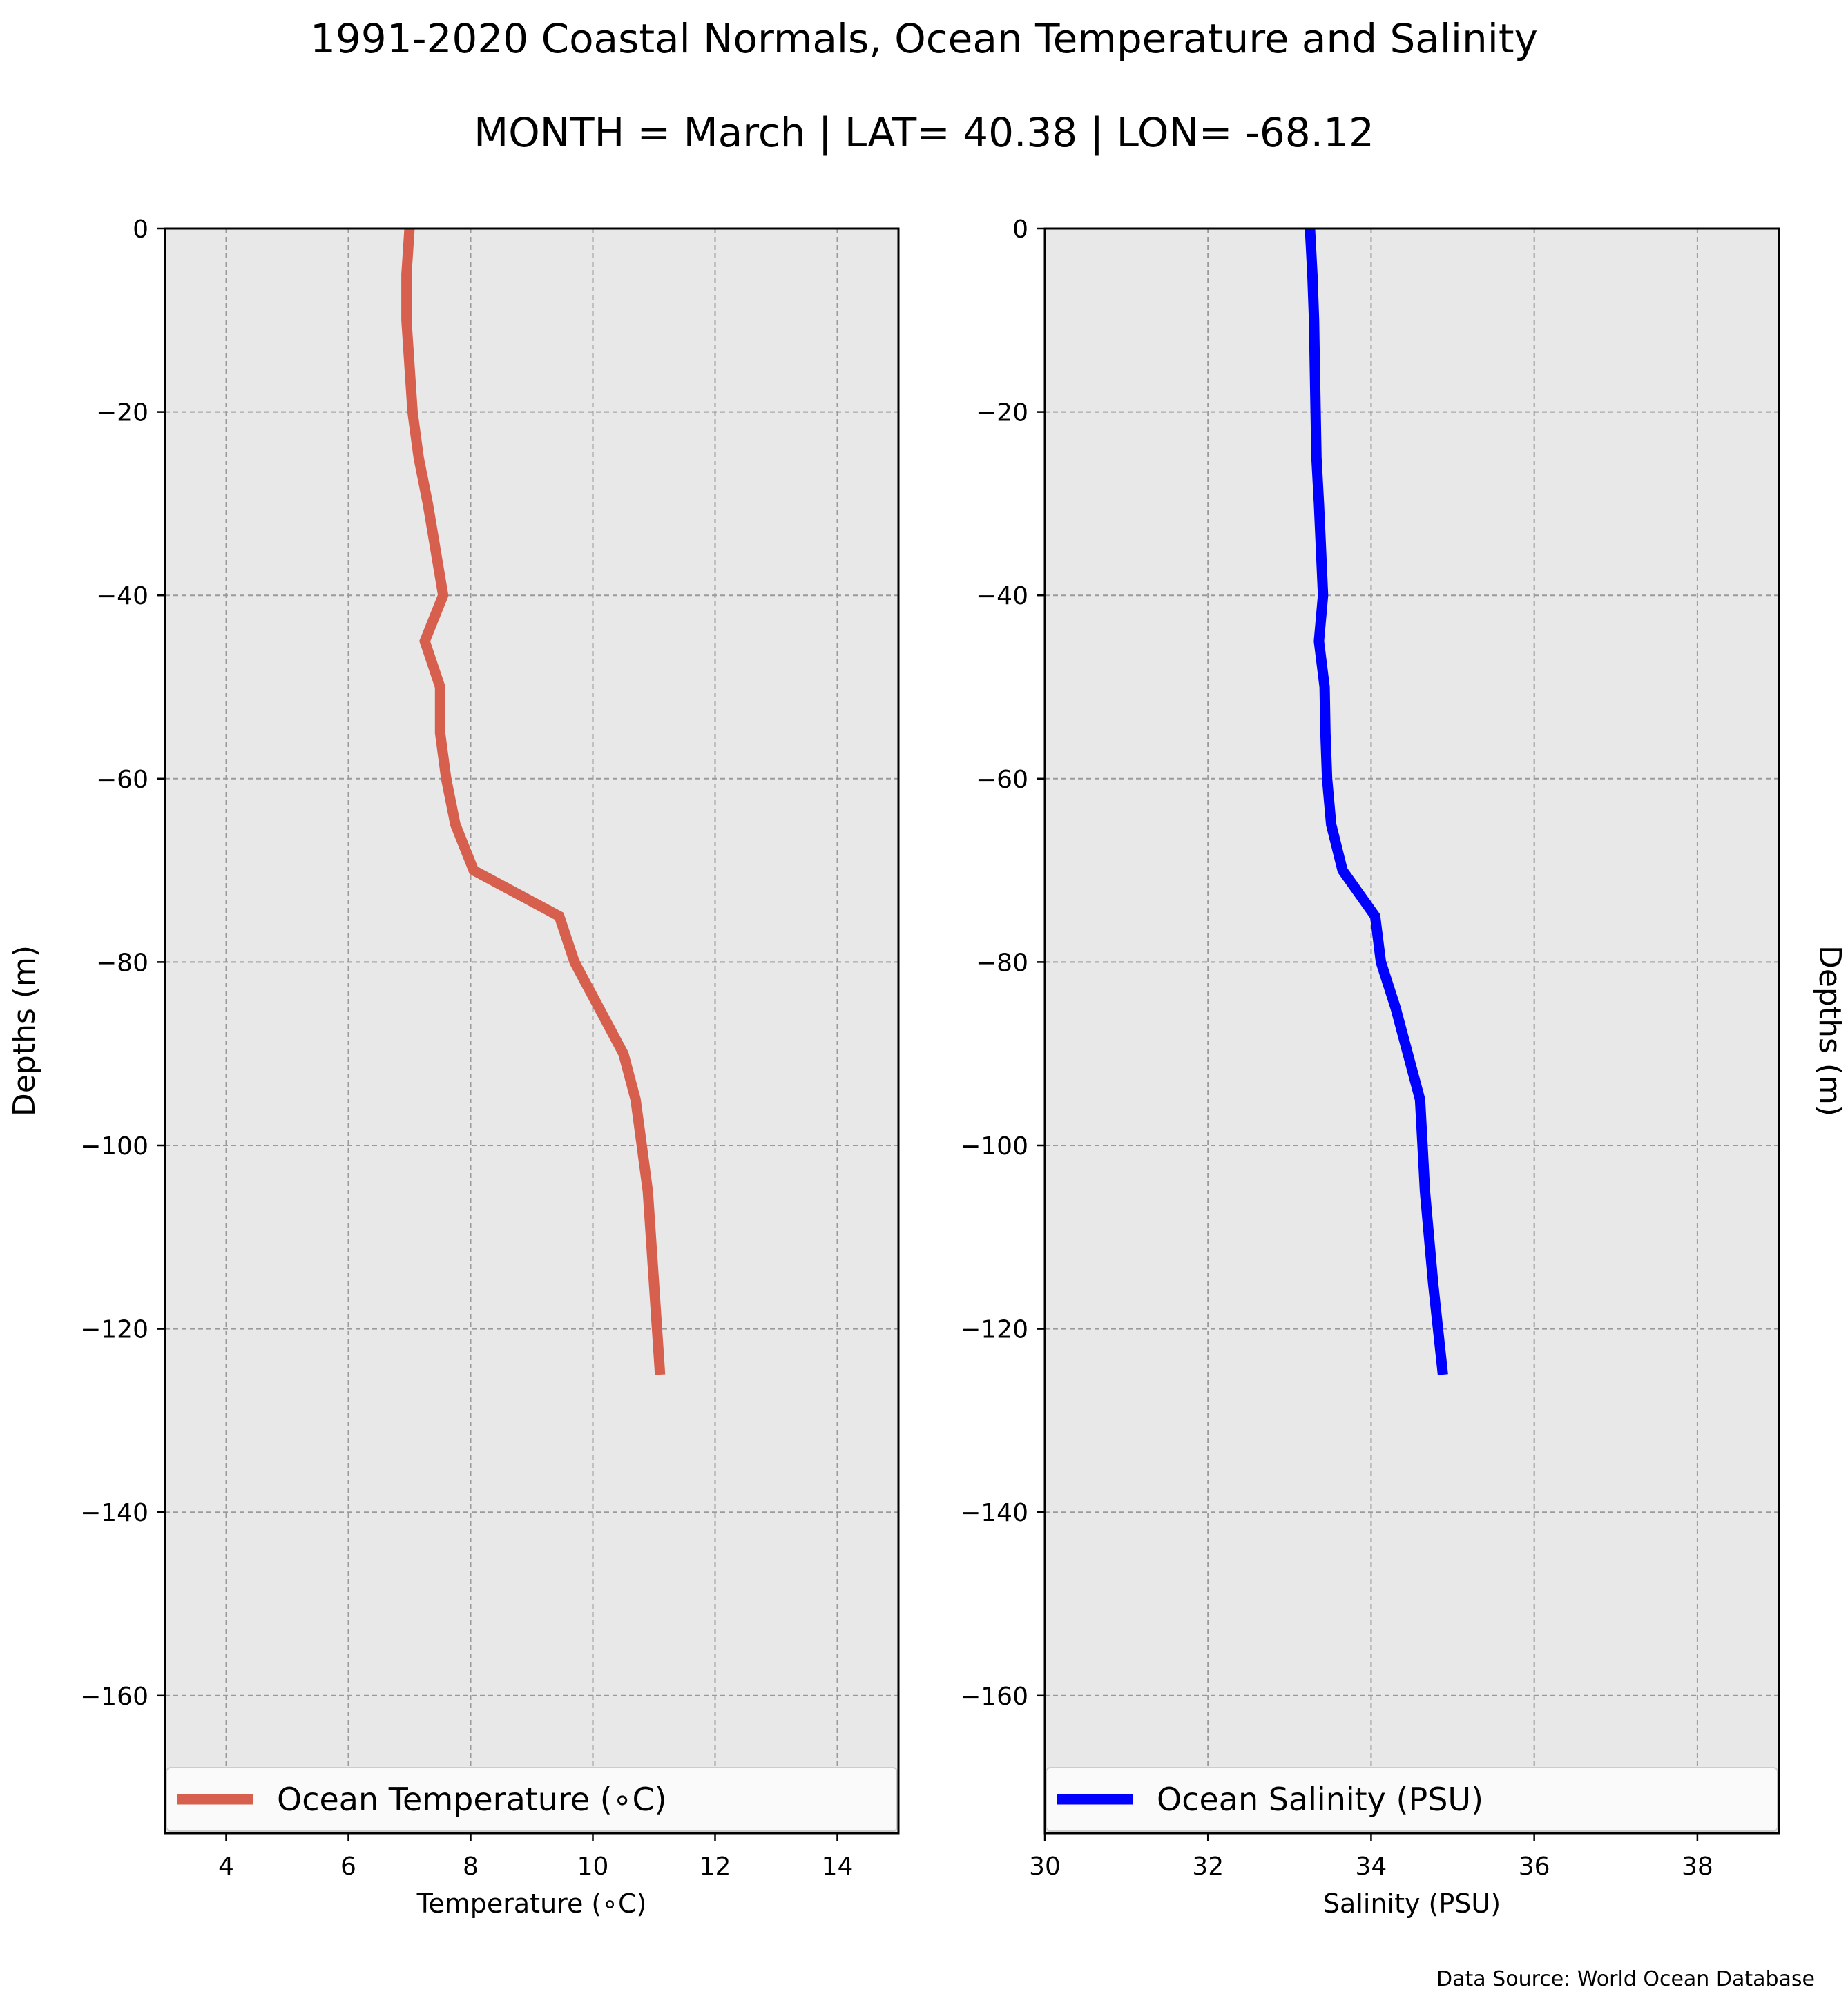 This screenshot has width=1848, height=2003. What do you see at coordinates (531, 1903) in the screenshot?
I see `x-axis-label-temp: Temperature (∘C)` at bounding box center [531, 1903].